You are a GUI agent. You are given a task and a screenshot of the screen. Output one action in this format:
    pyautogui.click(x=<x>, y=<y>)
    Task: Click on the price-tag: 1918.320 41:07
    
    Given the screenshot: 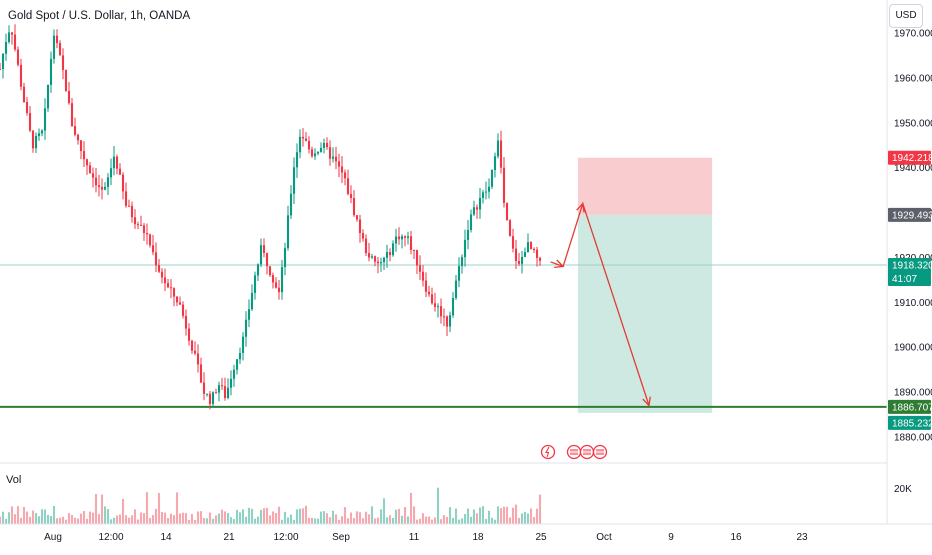 What is the action you would take?
    pyautogui.click(x=910, y=271)
    